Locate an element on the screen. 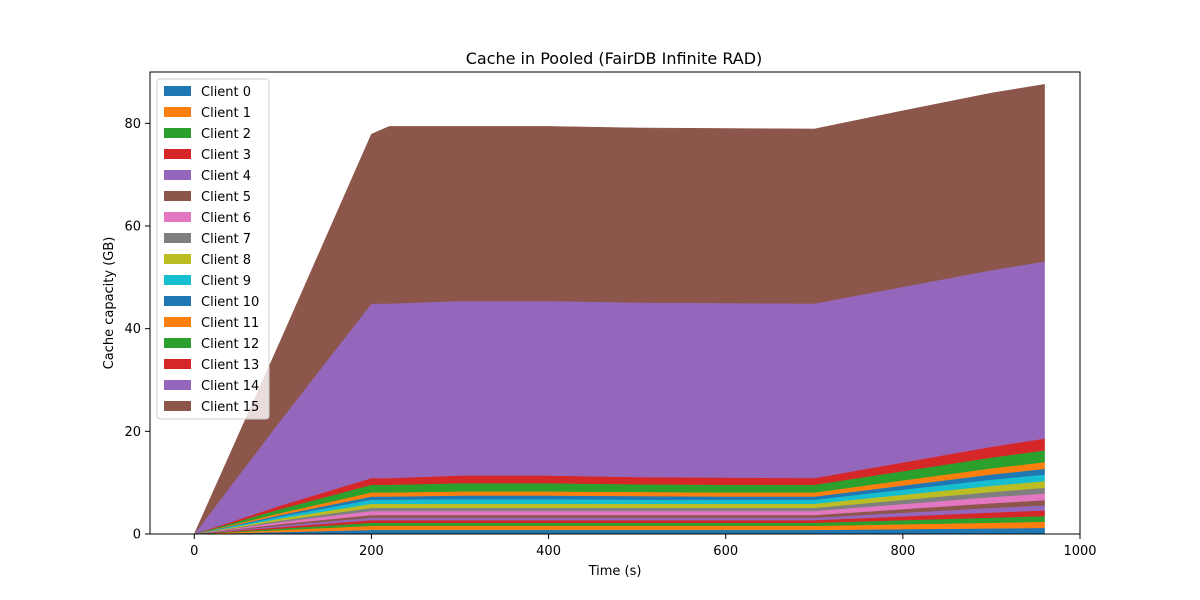 This screenshot has height=600, width=1200. y-tick-label: 60 is located at coordinates (132, 227).